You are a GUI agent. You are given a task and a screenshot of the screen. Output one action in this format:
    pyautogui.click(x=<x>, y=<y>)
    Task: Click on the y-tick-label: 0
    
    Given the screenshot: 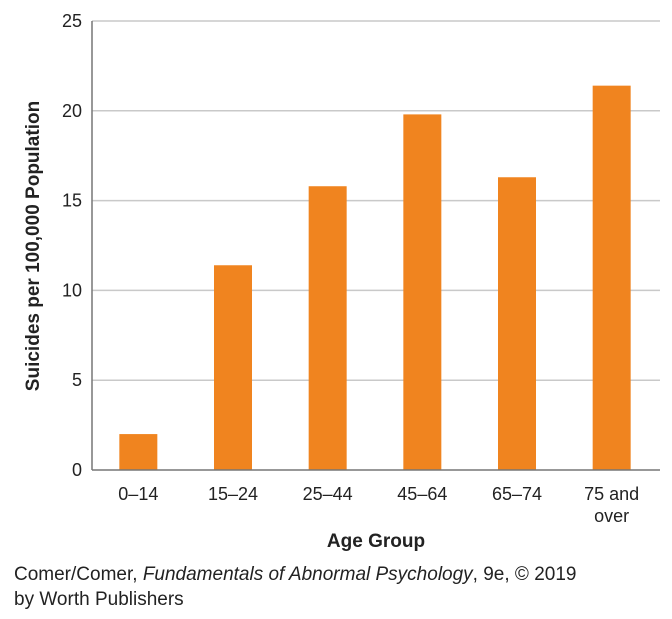 What is the action you would take?
    pyautogui.click(x=77, y=470)
    